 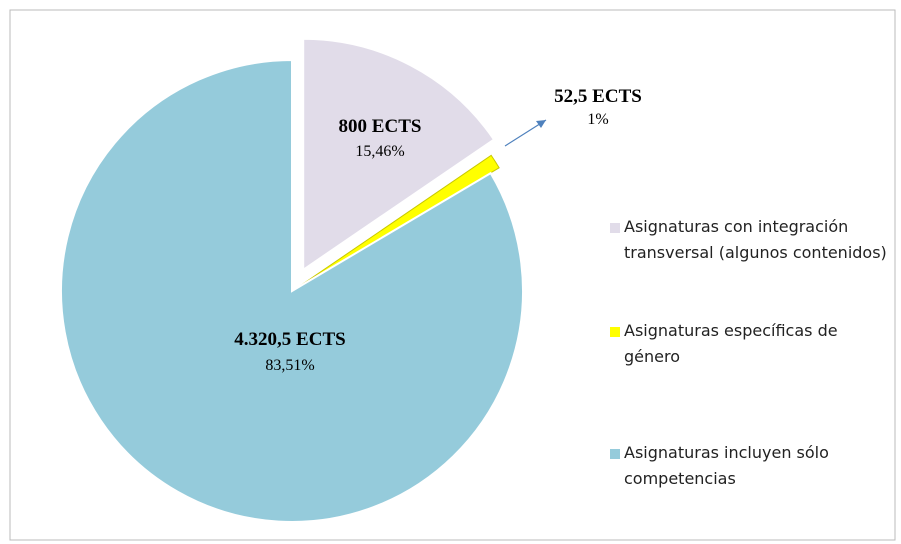 I want to click on value-label: 52,5 ECTS, so click(x=598, y=96).